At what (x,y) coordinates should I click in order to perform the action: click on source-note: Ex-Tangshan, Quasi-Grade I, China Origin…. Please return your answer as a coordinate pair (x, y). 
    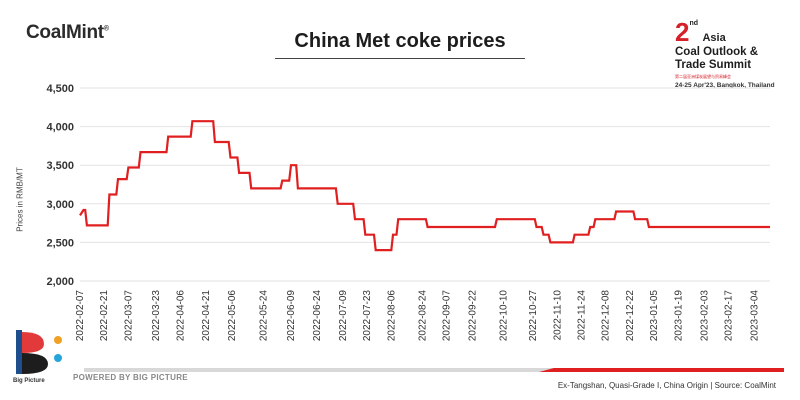
    Looking at the image, I should click on (666, 385).